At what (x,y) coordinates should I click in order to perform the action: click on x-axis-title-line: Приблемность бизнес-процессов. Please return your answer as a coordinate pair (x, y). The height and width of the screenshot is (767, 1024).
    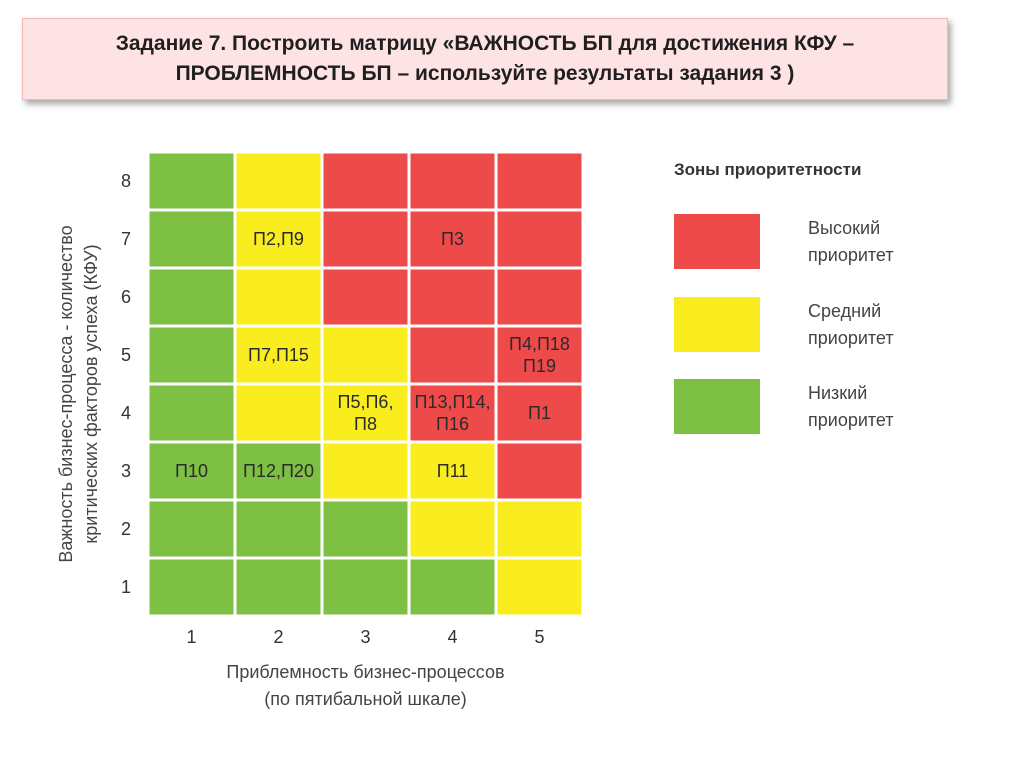
    Looking at the image, I should click on (365, 672).